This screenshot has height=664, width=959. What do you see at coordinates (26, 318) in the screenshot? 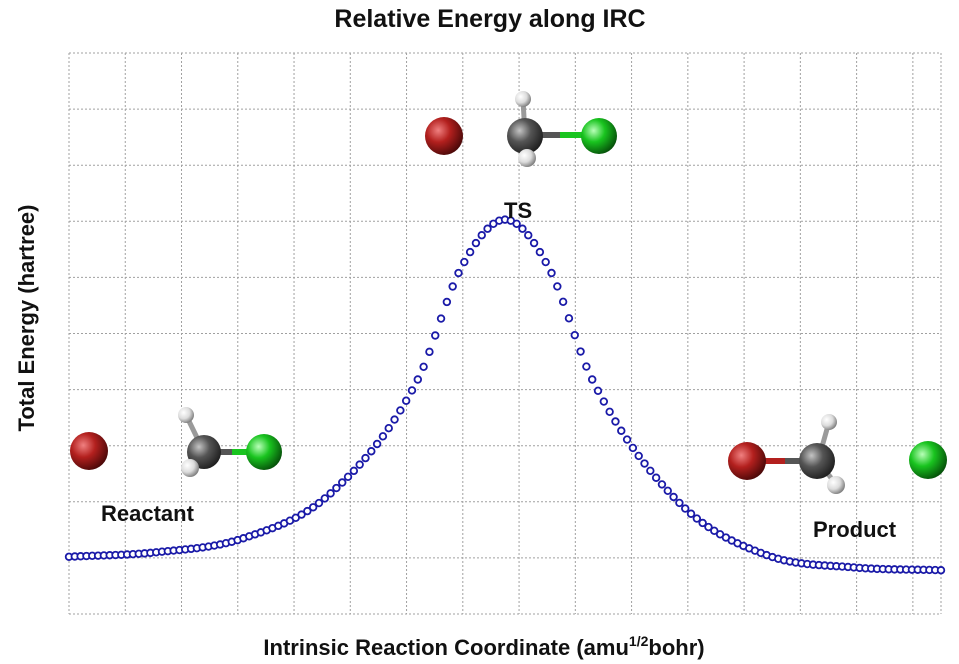
I see `y-axis-label: Total Energy (hartree)` at bounding box center [26, 318].